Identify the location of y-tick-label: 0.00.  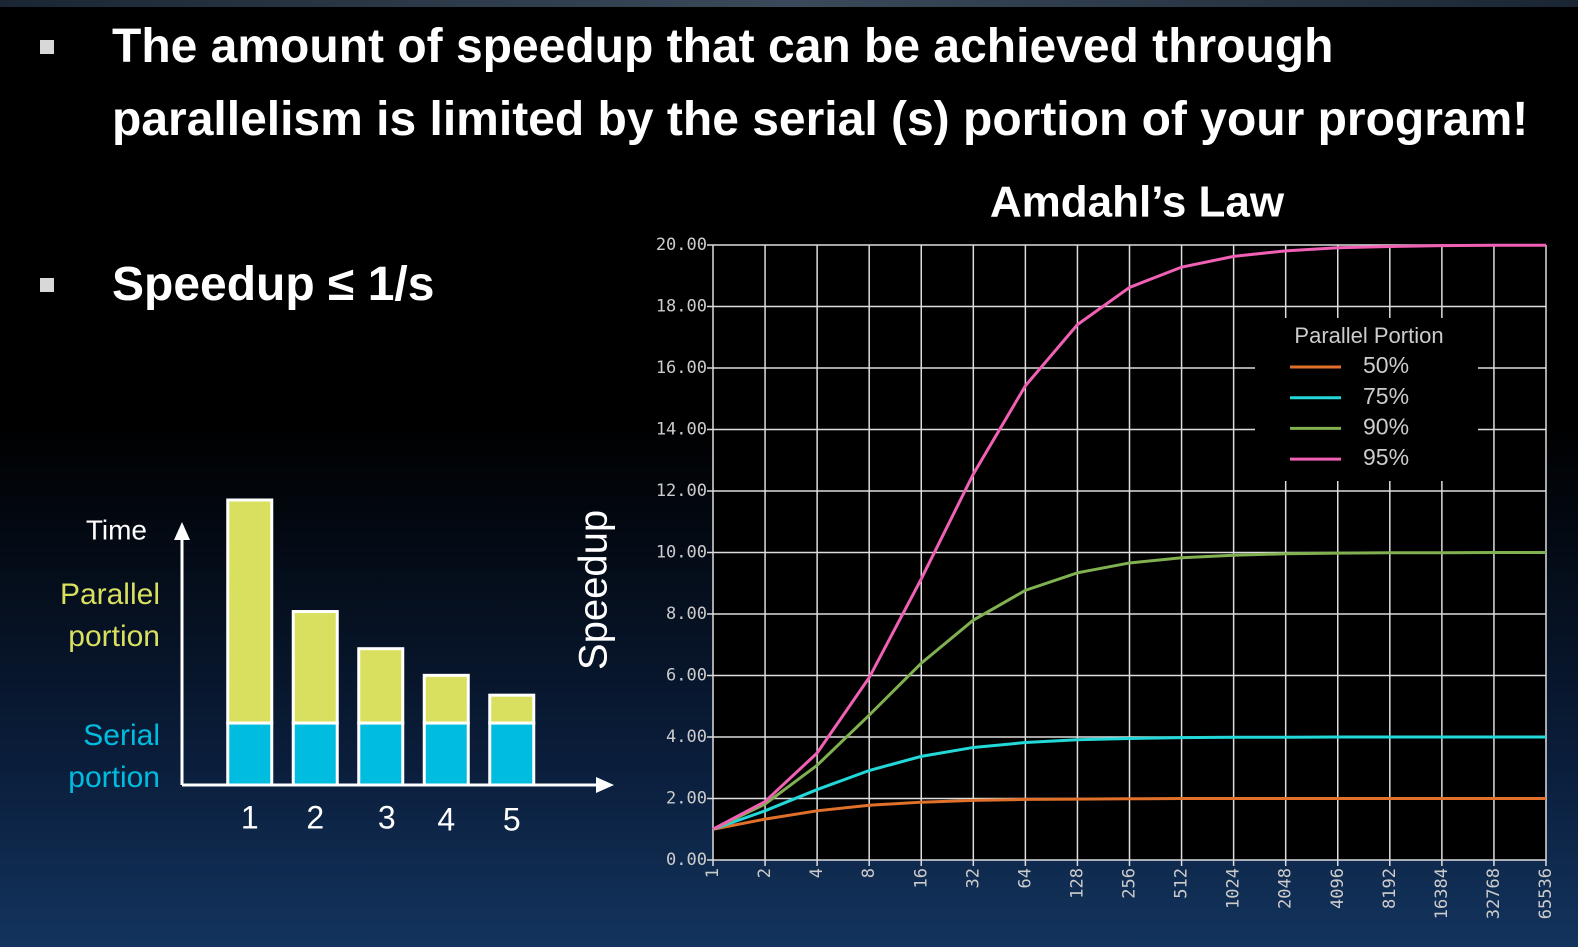
(686, 860).